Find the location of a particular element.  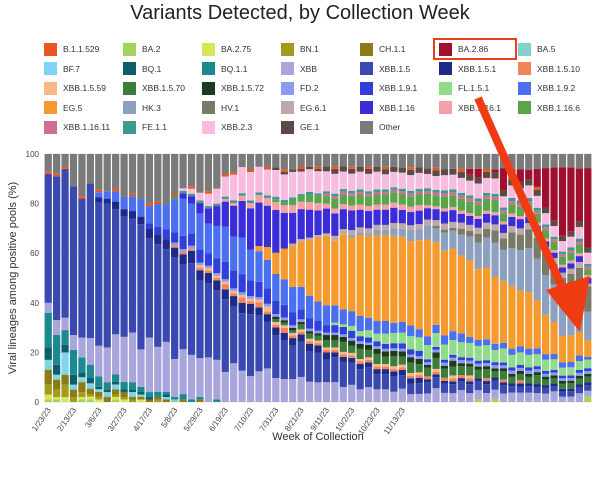

legend-item: B.1.1.529 is located at coordinates (71, 49).